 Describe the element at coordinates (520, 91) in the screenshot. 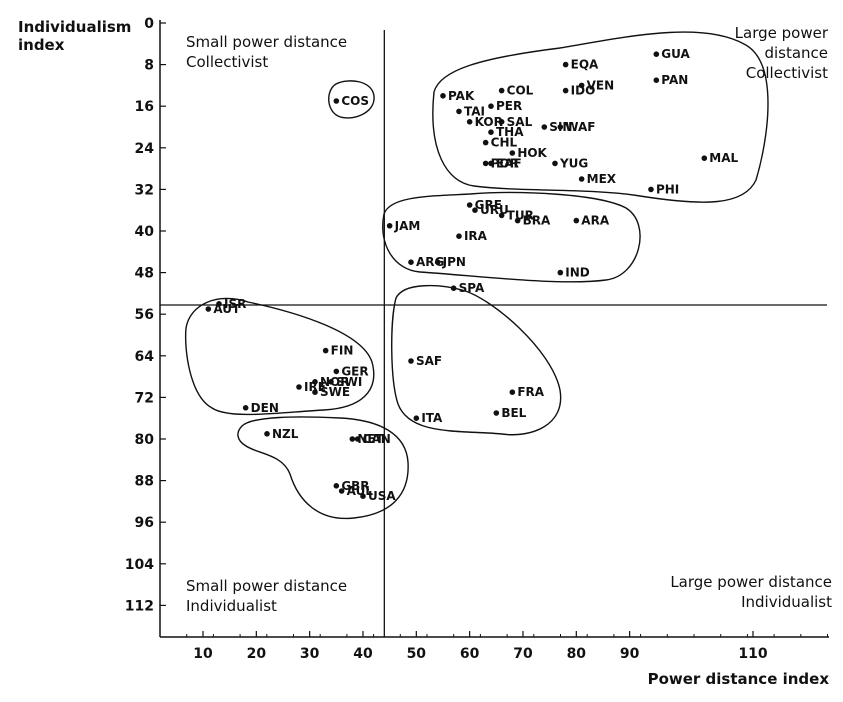

I see `point-label-col: COL` at that location.